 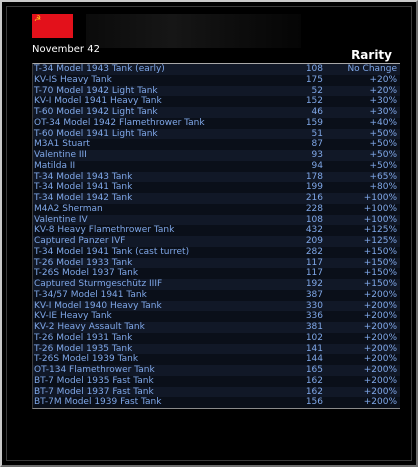 I want to click on unit-name: KV-IS Heavy Tank, so click(x=73, y=79).